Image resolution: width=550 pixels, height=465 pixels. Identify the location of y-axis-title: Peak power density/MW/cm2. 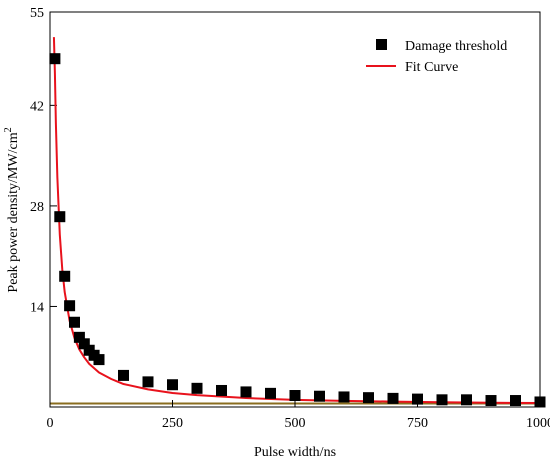
(12, 209).